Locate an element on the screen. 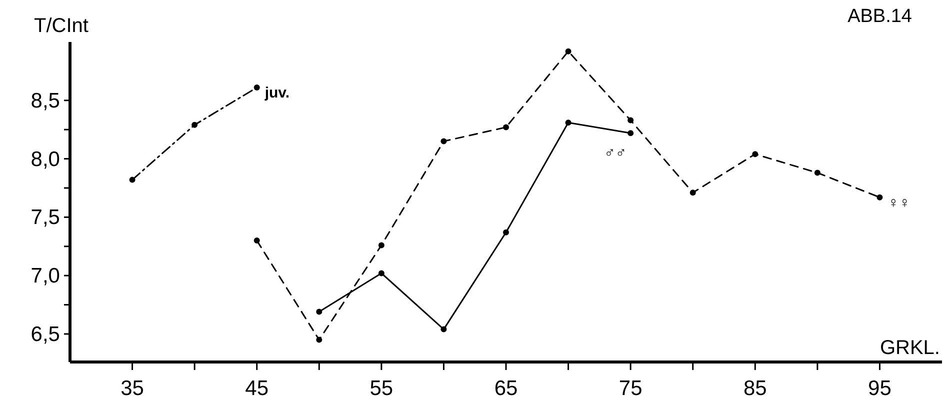 This screenshot has height=416, width=952. x-tick-label: 85 is located at coordinates (755, 388).